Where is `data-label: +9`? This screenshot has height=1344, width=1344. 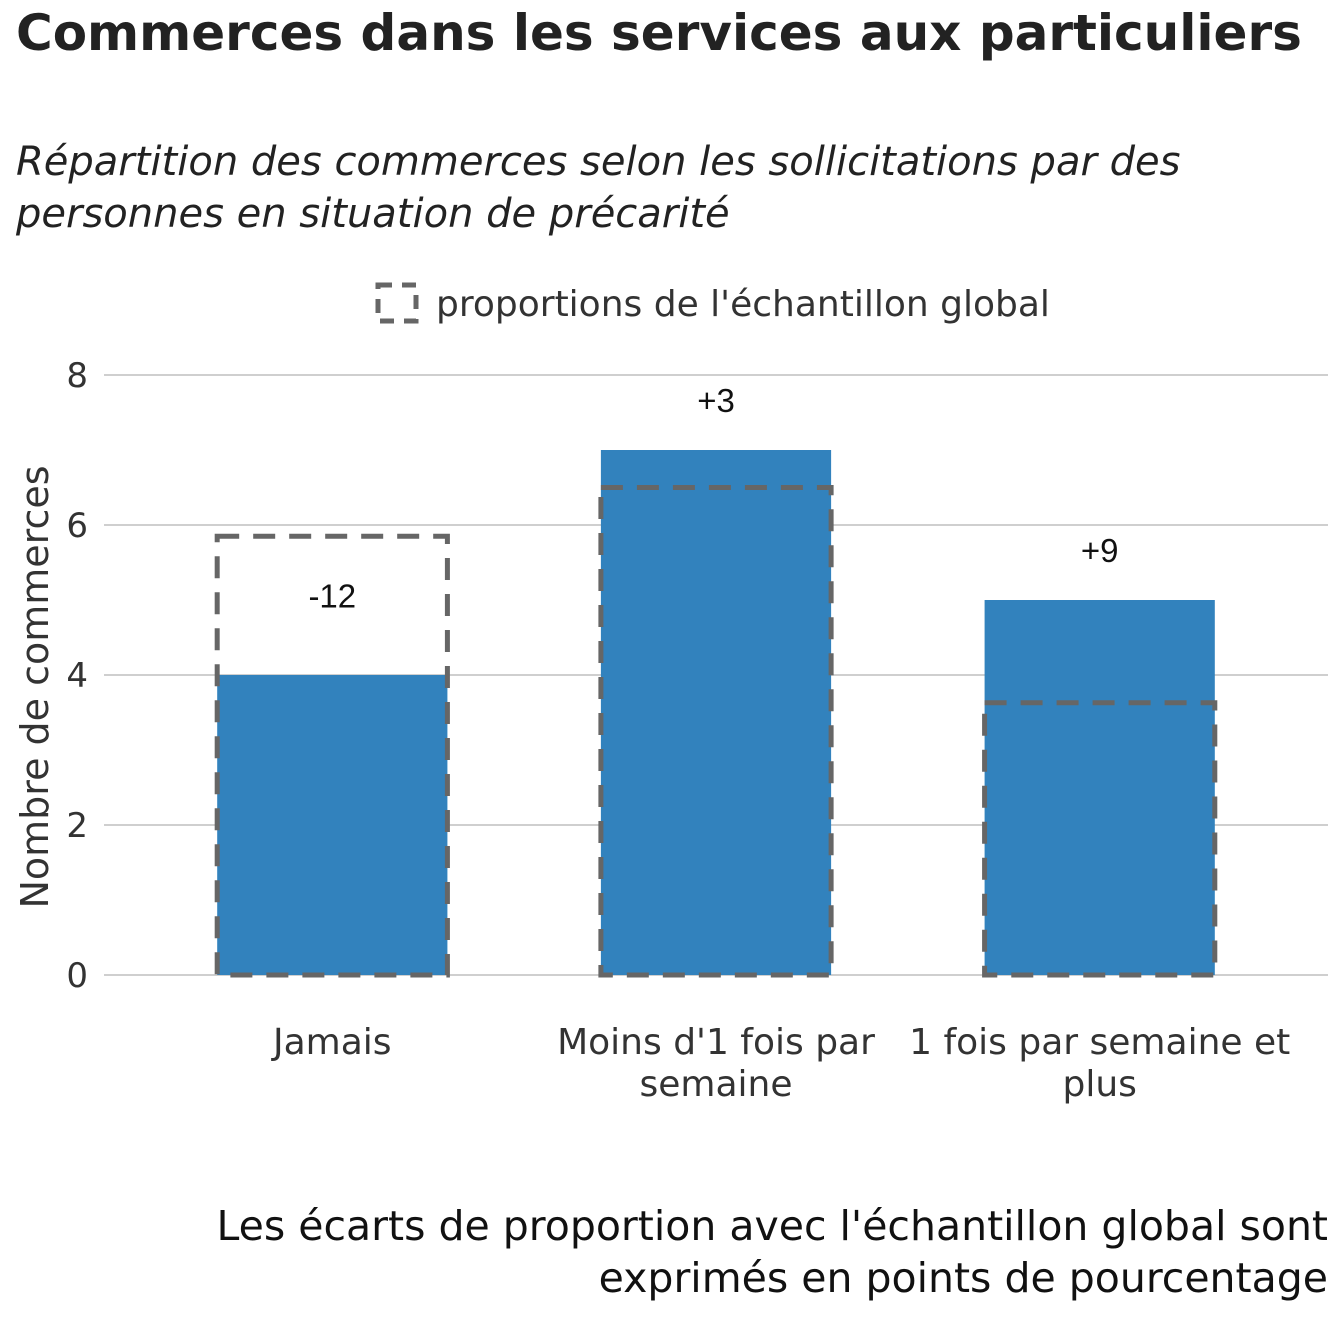
data-label: +9 is located at coordinates (1100, 550).